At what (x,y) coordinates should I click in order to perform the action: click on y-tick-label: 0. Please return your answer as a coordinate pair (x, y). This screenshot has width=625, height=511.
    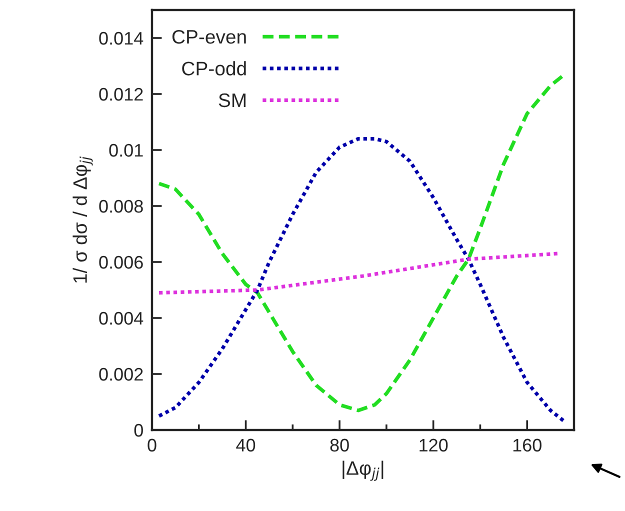
    Looking at the image, I should click on (138, 430).